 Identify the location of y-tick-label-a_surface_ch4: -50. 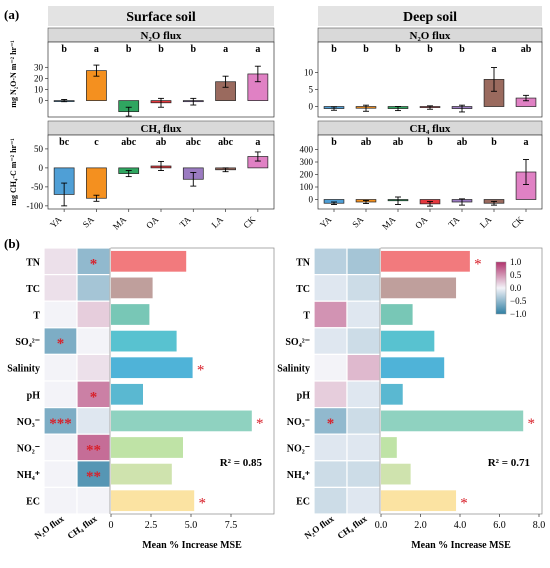
(37, 187).